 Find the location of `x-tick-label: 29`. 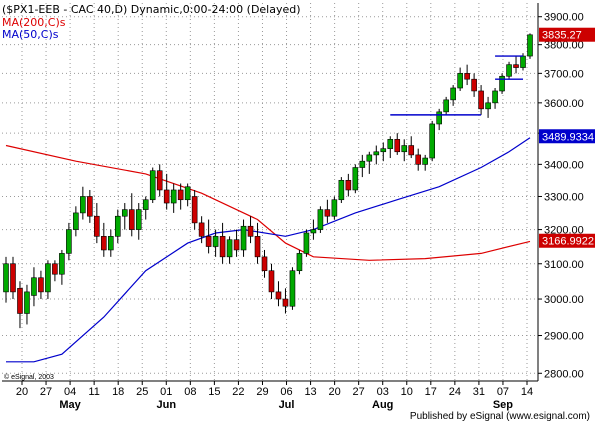

x-tick-label: 29 is located at coordinates (262, 392).